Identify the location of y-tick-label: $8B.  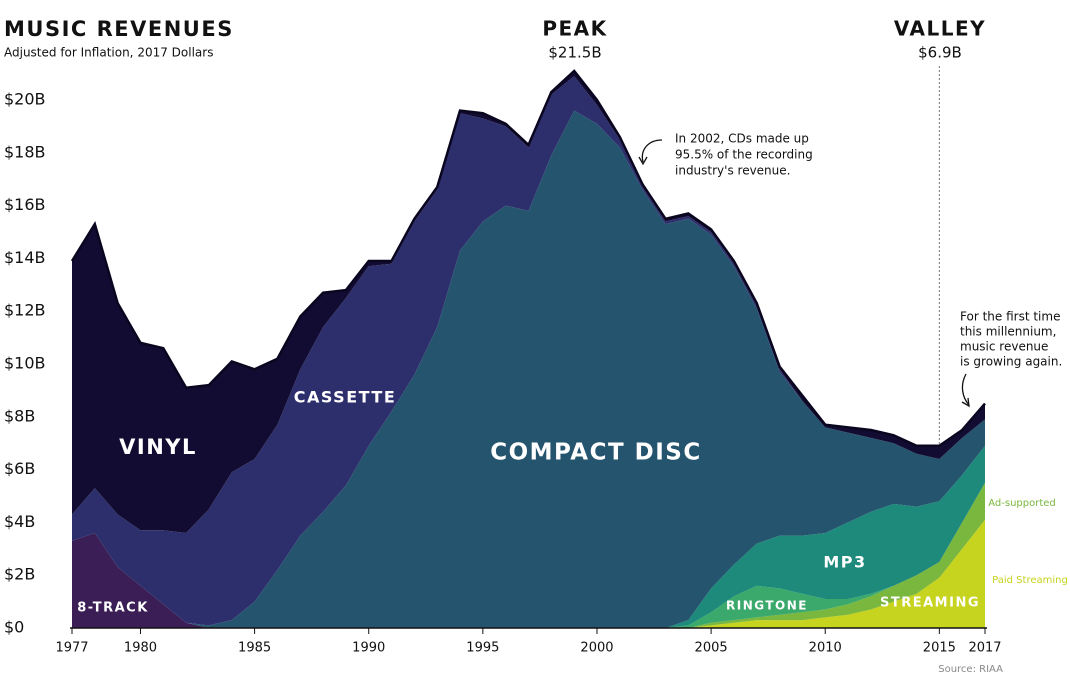
(19, 415).